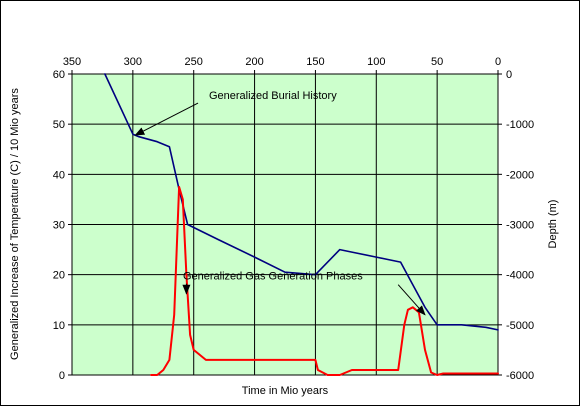 The width and height of the screenshot is (580, 406). What do you see at coordinates (194, 62) in the screenshot?
I see `x-tick-label: 250` at bounding box center [194, 62].